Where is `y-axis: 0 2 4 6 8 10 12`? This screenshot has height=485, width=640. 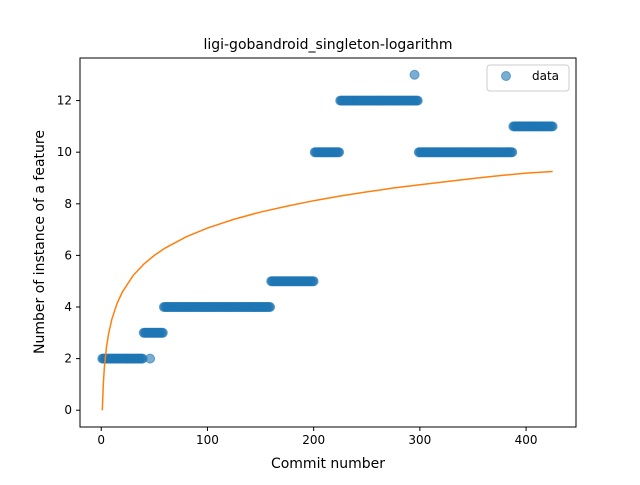 y-axis: 0 2 4 6 8 10 12 is located at coordinates (68, 255).